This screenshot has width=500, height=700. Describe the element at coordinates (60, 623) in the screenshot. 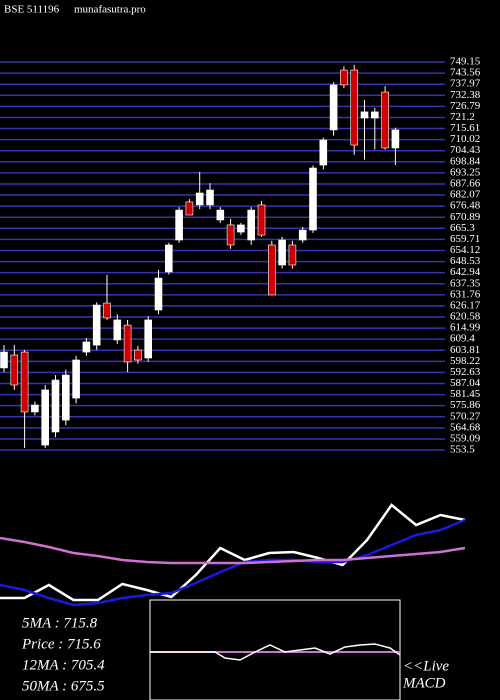

I see `stat-label: 5MA : 715.8` at that location.